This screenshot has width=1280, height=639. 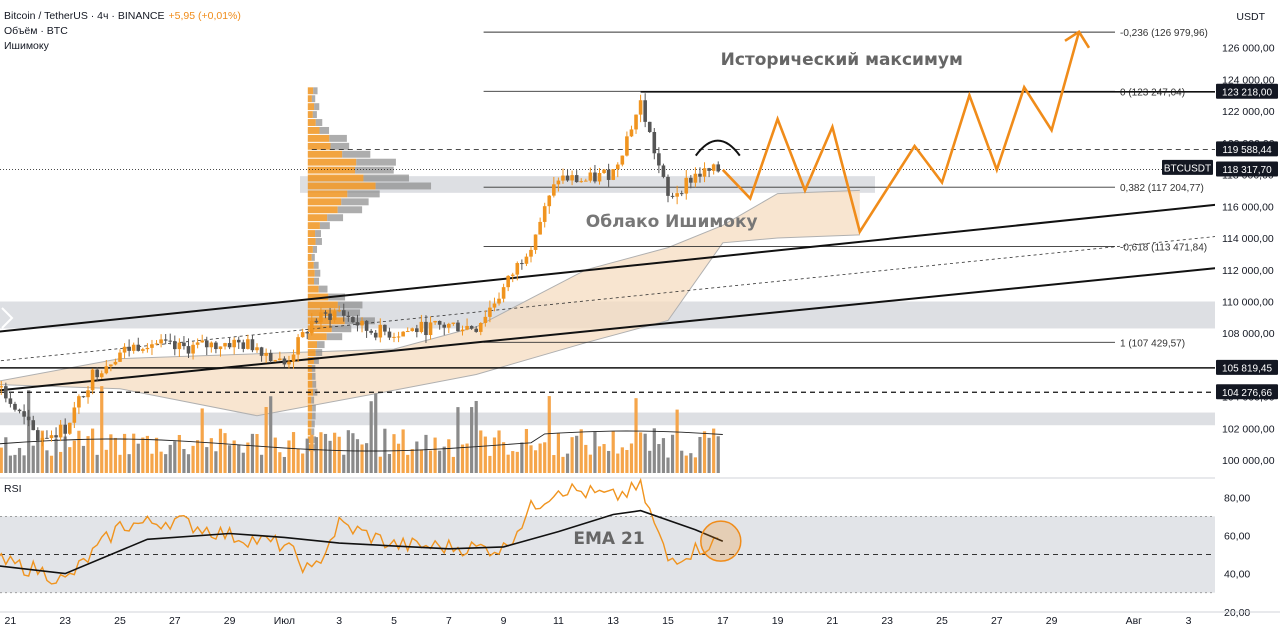 I want to click on projection-path, so click(x=901, y=133).